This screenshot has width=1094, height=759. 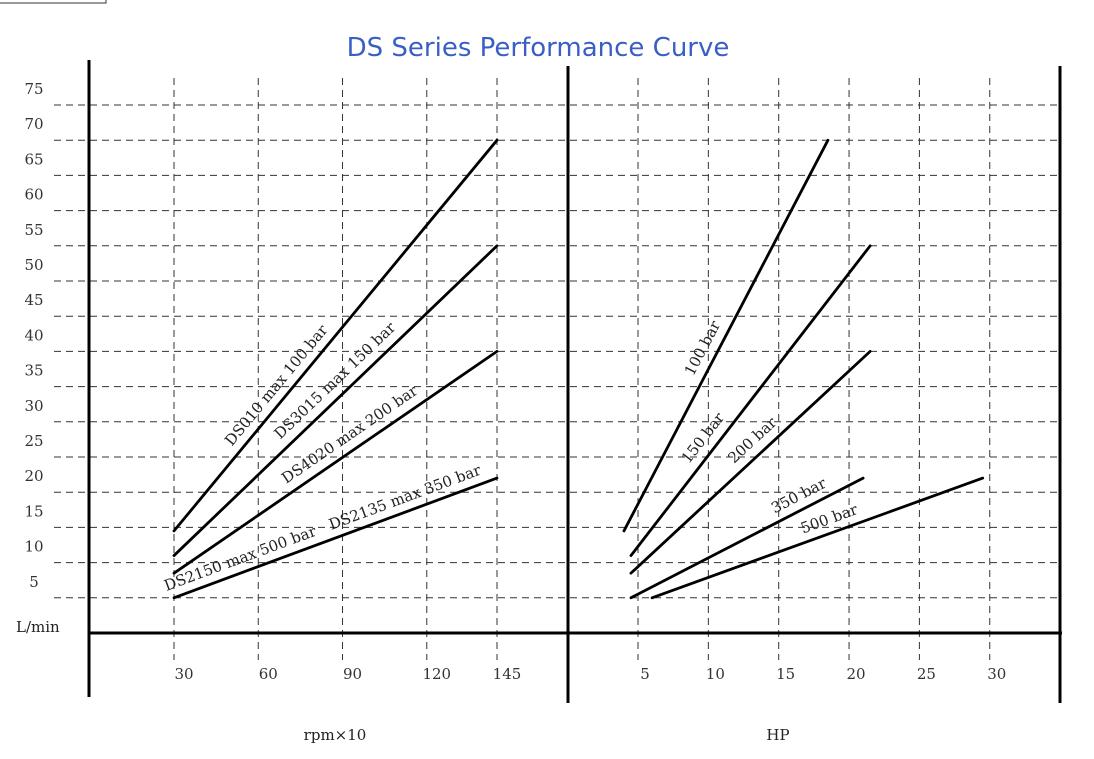 What do you see at coordinates (507, 674) in the screenshot?
I see `x-tick-label: 145` at bounding box center [507, 674].